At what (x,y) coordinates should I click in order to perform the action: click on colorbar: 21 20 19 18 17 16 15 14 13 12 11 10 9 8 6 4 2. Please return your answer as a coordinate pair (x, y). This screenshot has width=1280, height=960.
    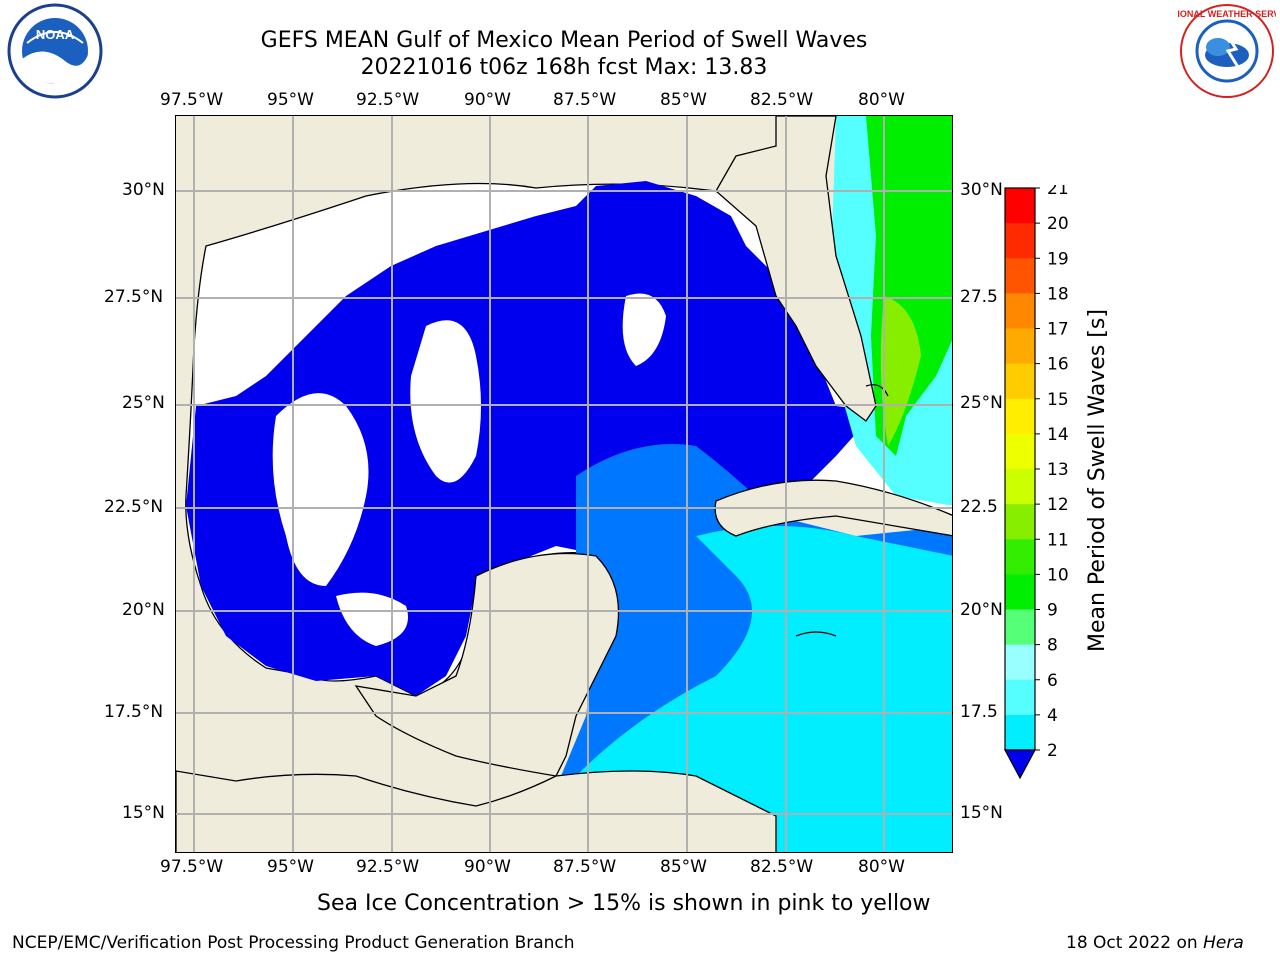
    Looking at the image, I should click on (1036, 482).